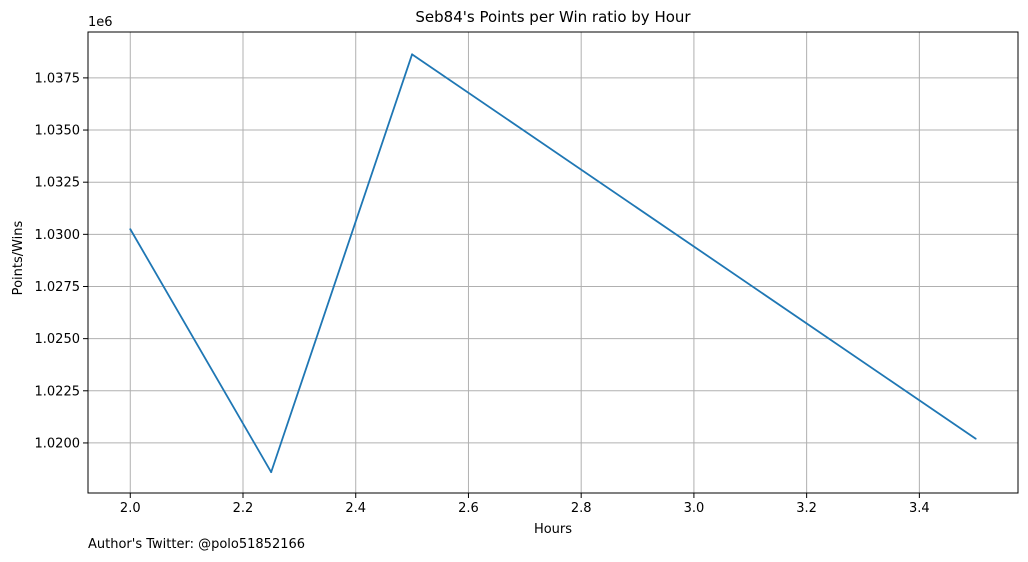  I want to click on y-tick-label: 1.0225, so click(58, 391).